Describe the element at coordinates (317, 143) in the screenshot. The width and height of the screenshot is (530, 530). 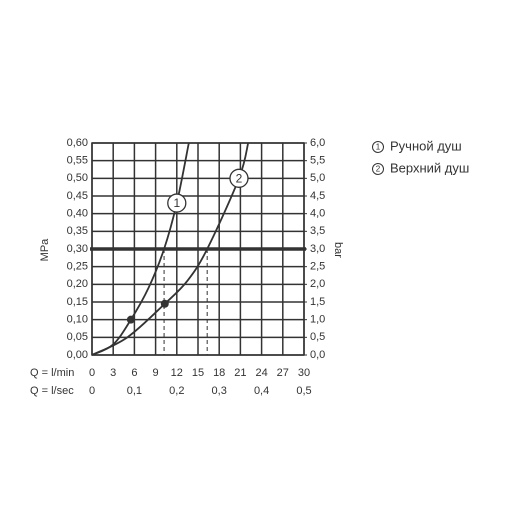
I see `y2-tick-label: 6,0` at that location.